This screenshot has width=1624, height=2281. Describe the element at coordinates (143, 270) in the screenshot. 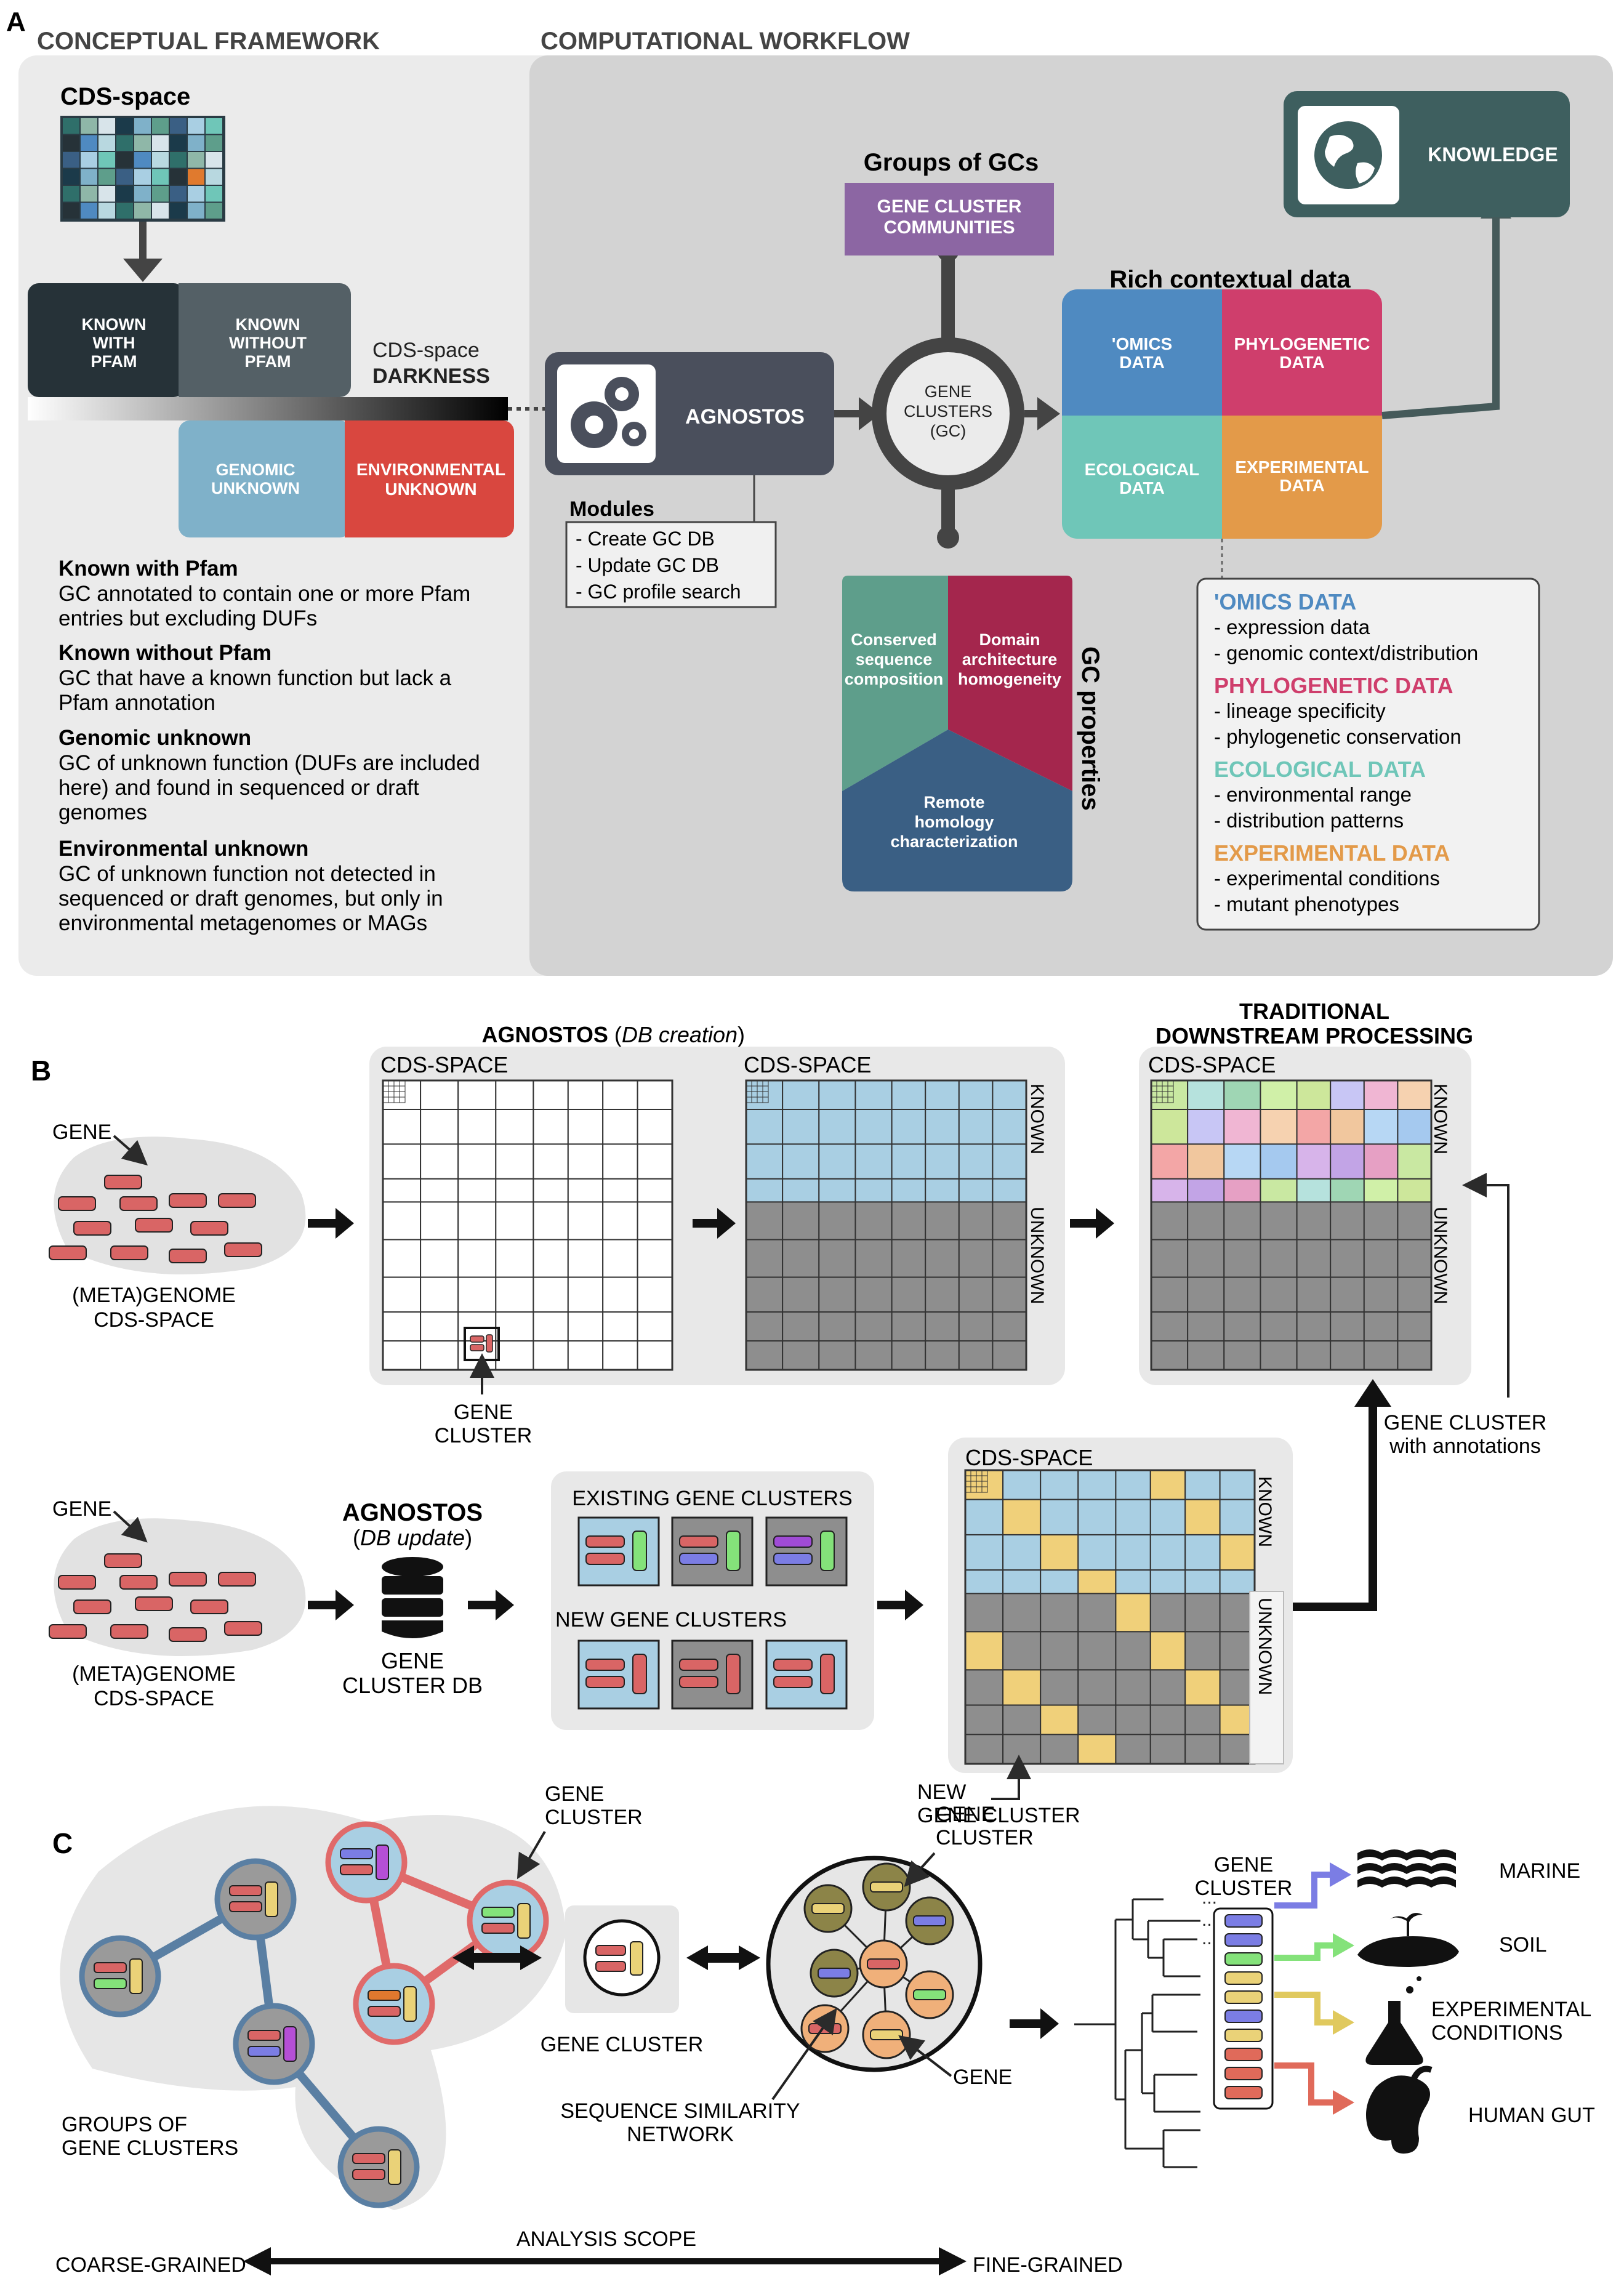

I see `arrow-down-icon` at that location.